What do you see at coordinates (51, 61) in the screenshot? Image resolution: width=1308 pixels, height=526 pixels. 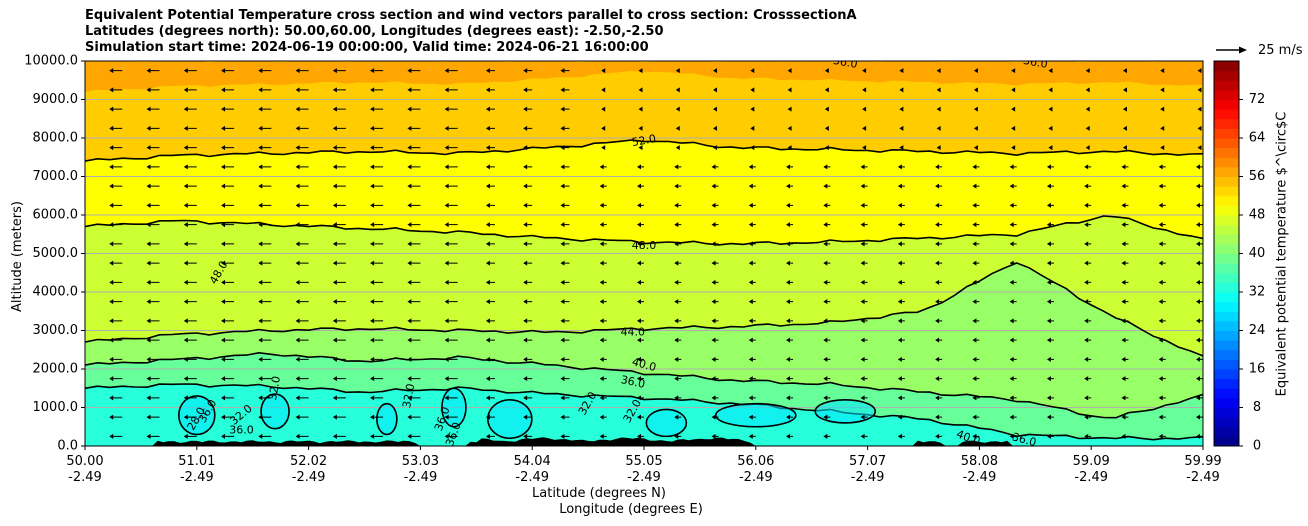 I see `y-tick-label: 10000.0` at bounding box center [51, 61].